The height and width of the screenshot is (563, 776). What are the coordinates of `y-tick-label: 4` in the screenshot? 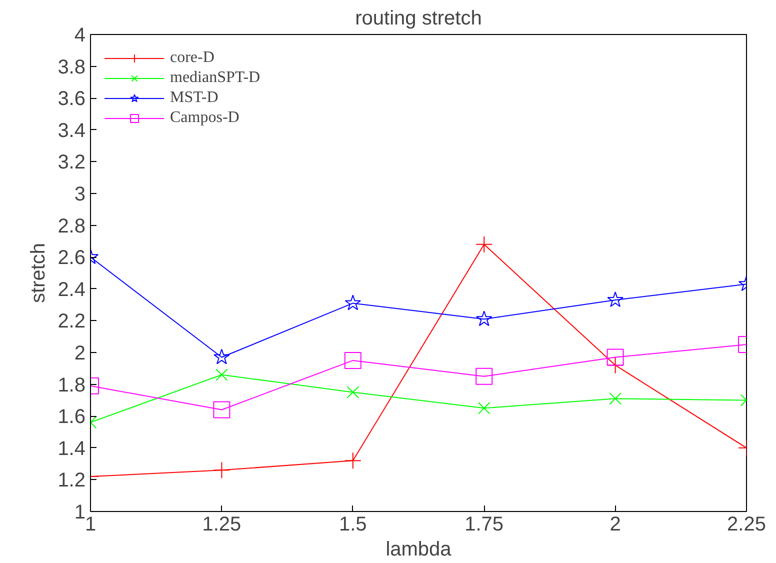 It's located at (80, 35).